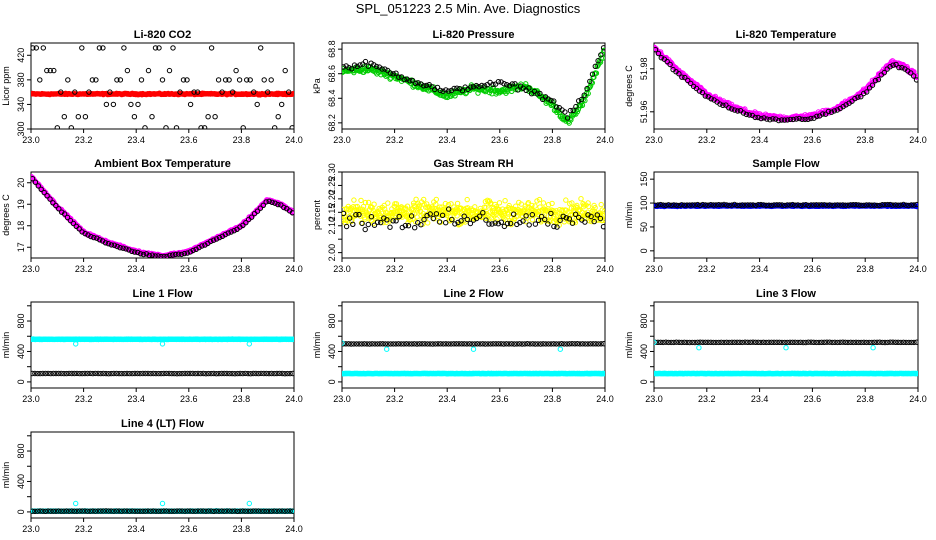  I want to click on x-tick-label: 23.4, so click(447, 269).